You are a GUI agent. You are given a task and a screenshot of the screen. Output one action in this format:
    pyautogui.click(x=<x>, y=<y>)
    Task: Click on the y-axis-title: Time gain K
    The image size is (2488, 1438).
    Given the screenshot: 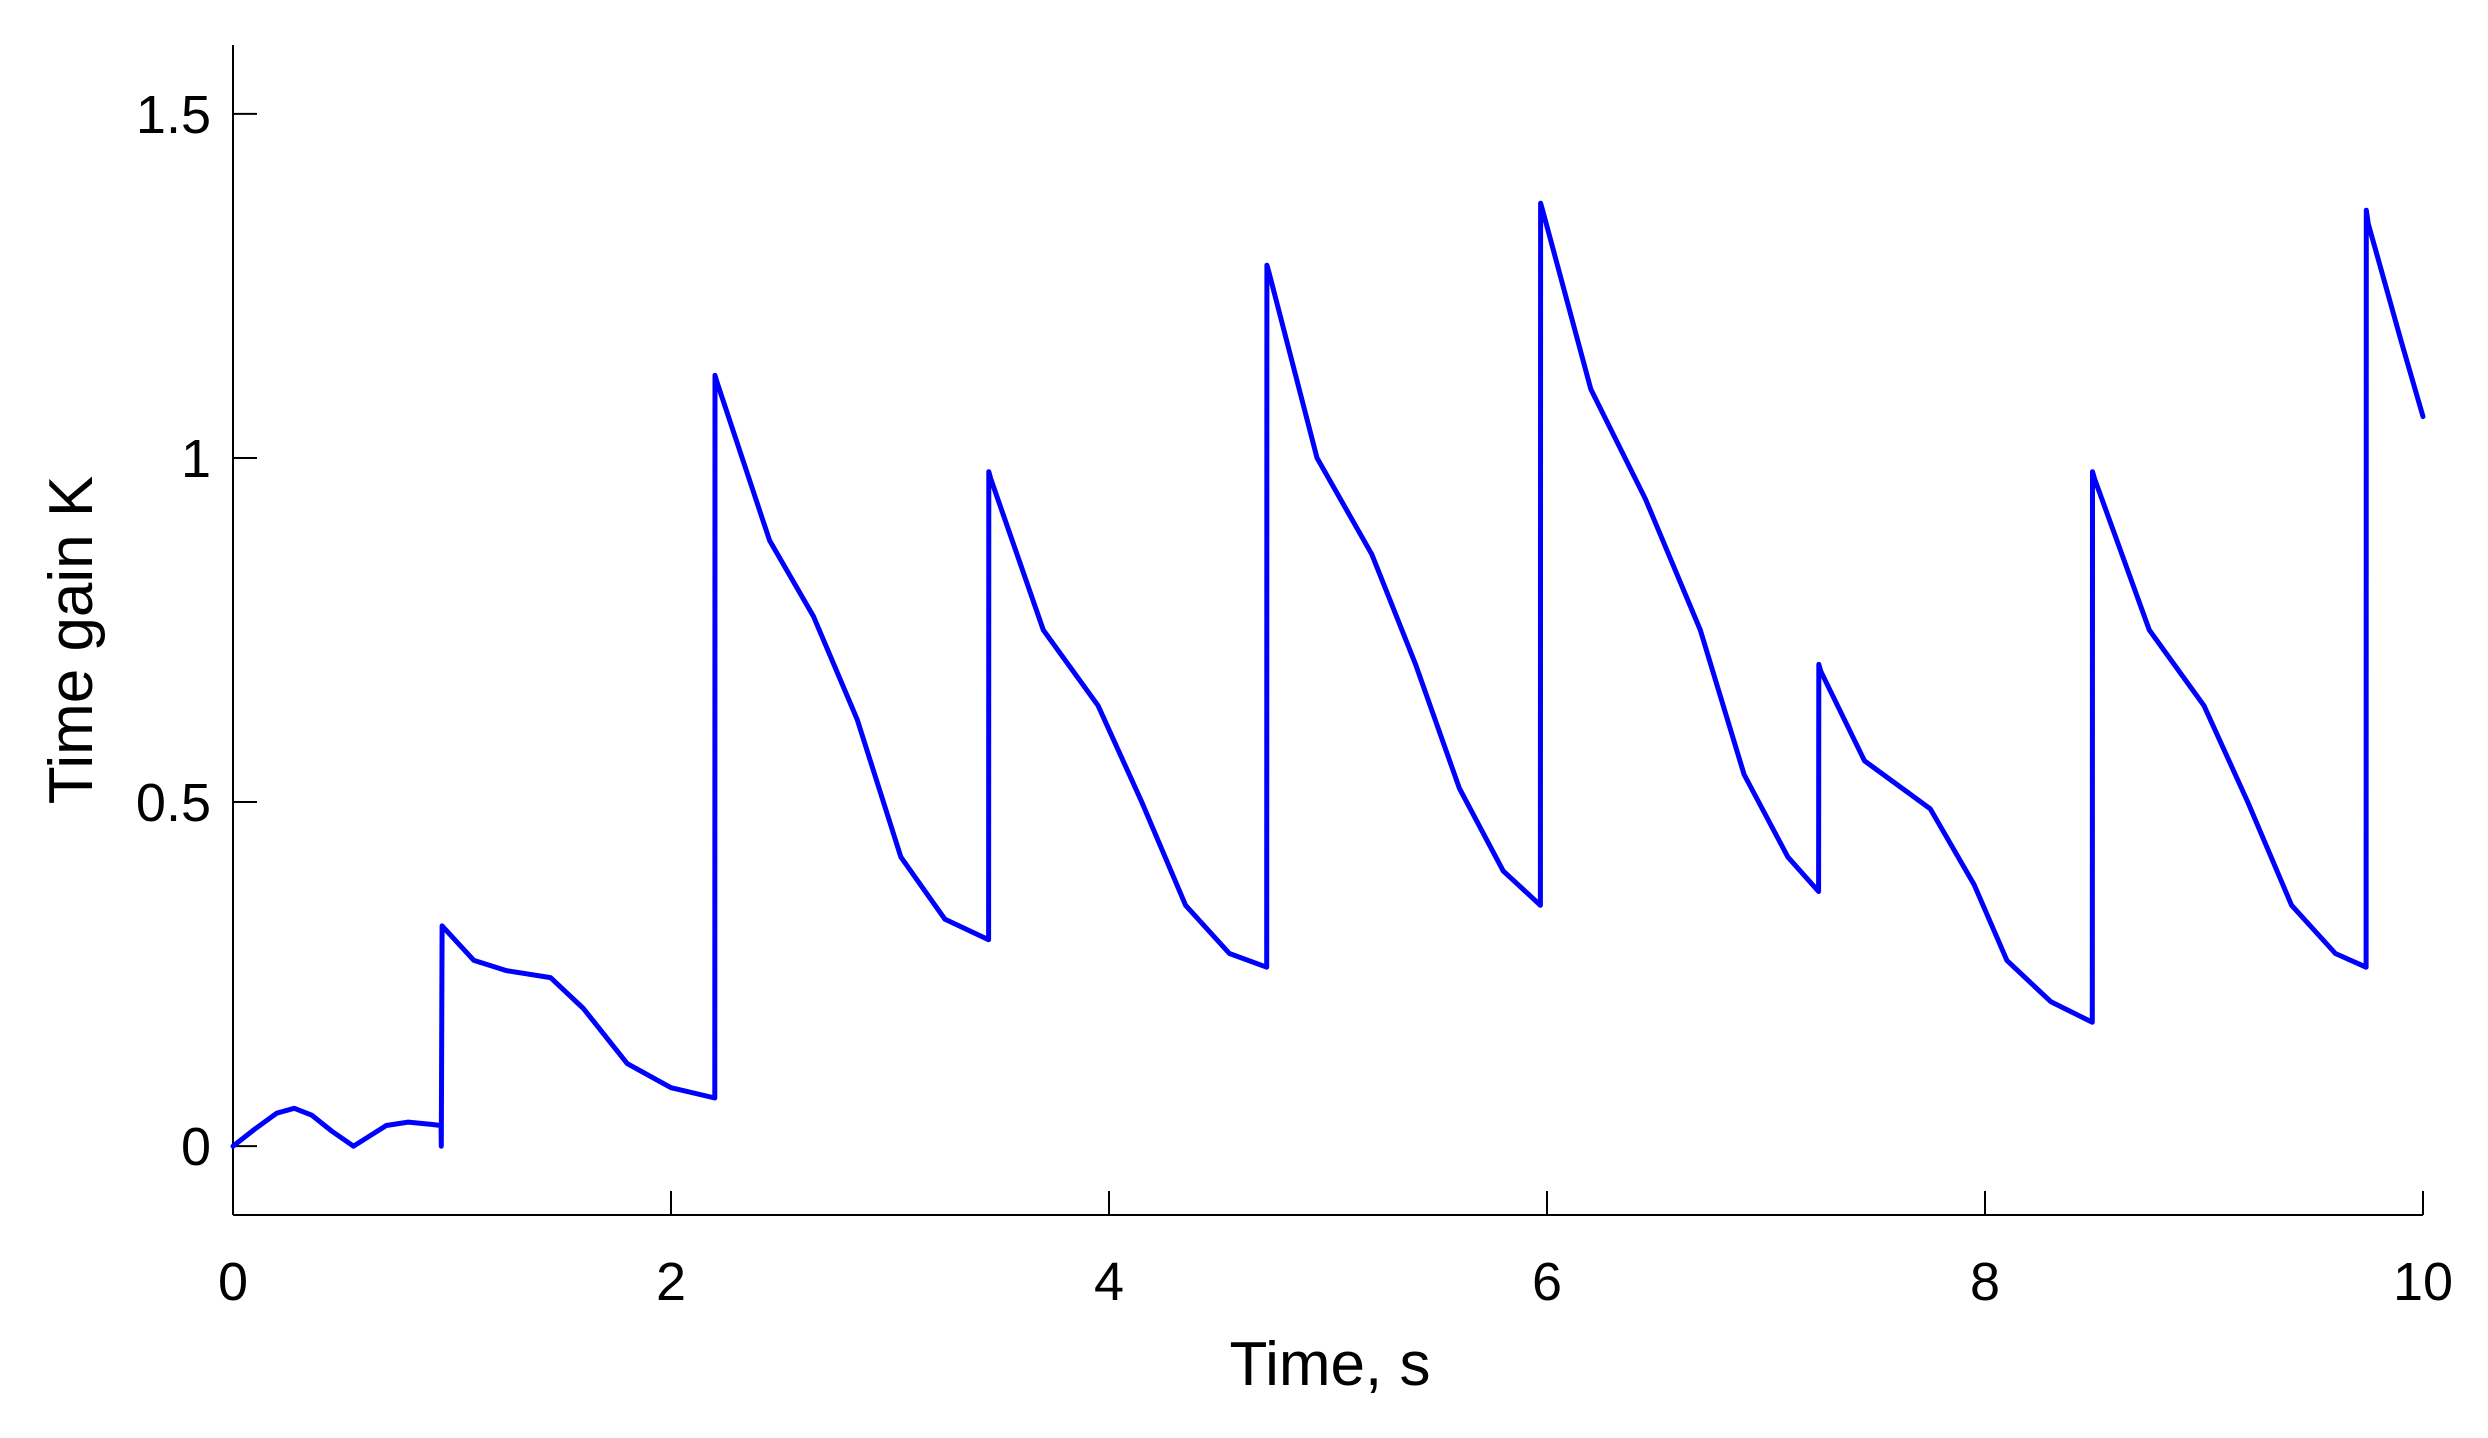 What is the action you would take?
    pyautogui.click(x=71, y=640)
    